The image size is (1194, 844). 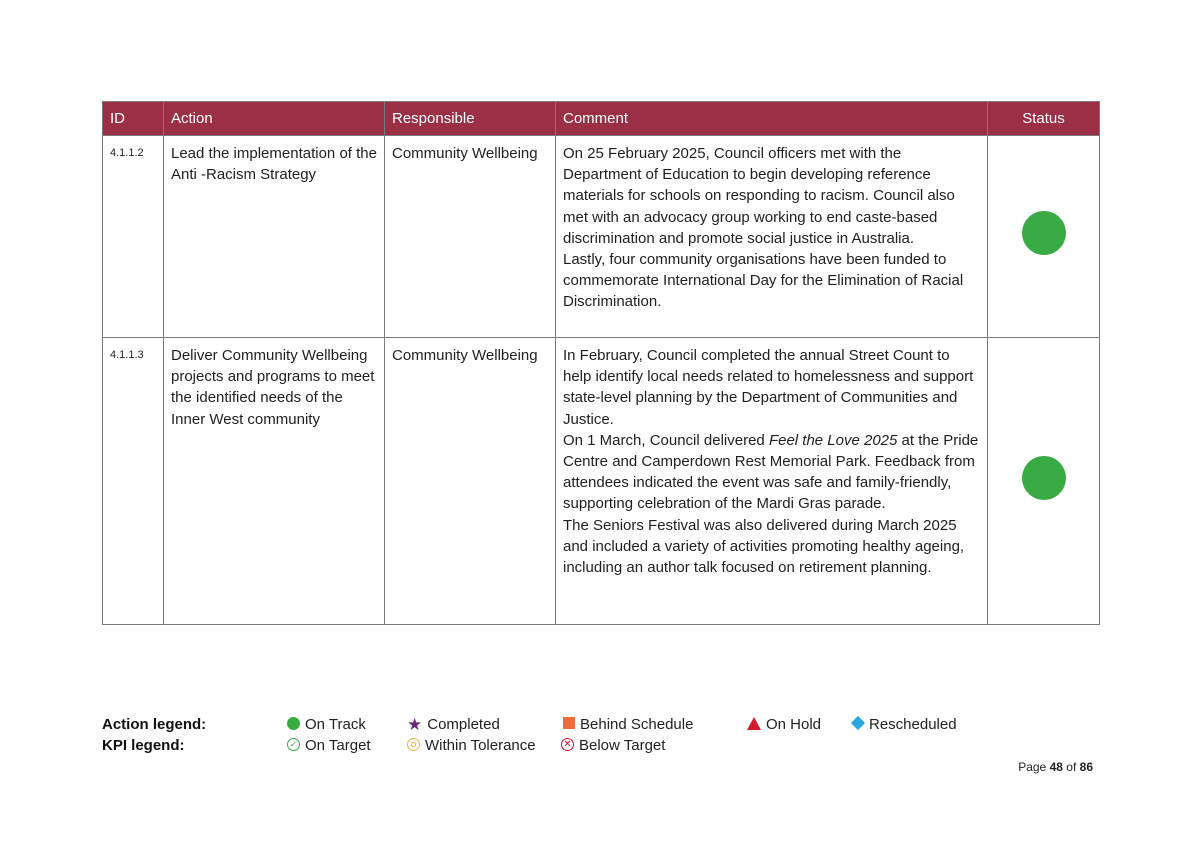 What do you see at coordinates (413, 744) in the screenshot?
I see `target-icon` at bounding box center [413, 744].